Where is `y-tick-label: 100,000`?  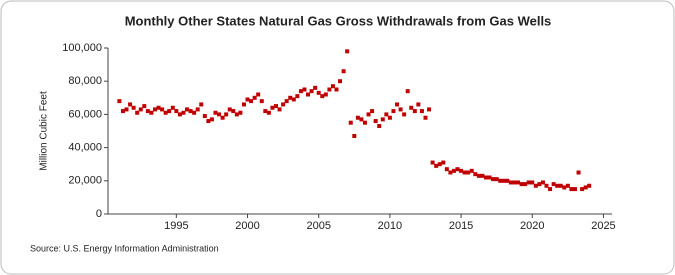 y-tick-label: 100,000 is located at coordinates (82, 48).